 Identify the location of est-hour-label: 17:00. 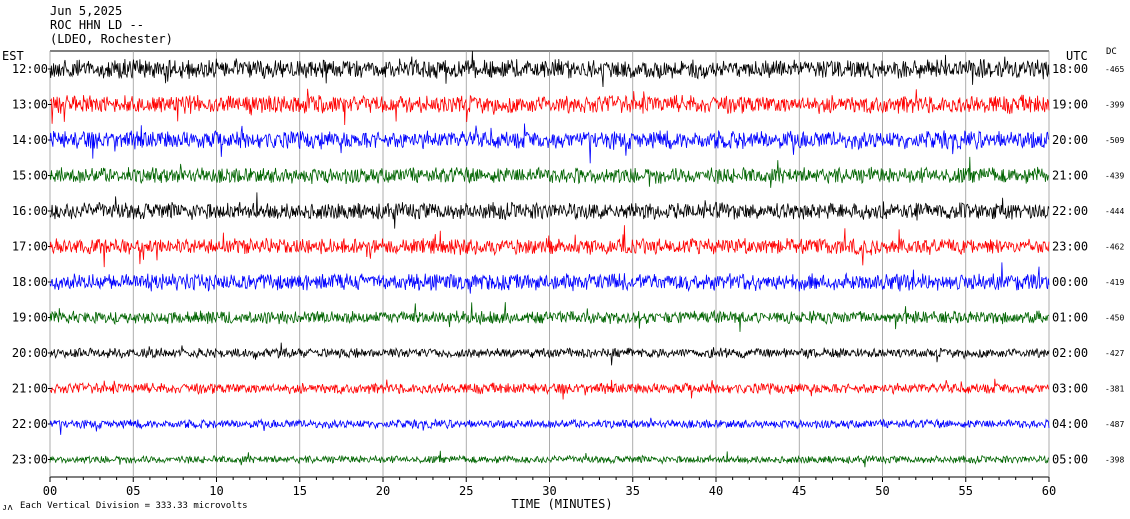
(30, 247).